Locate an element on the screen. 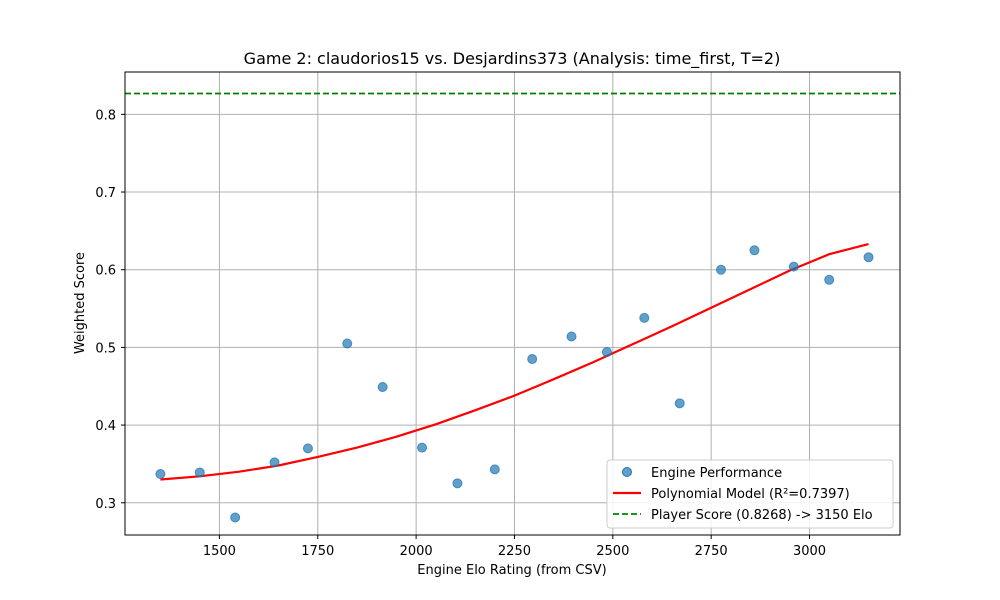 This screenshot has height=600, width=1000. x-tick-label: 2000 is located at coordinates (416, 551).